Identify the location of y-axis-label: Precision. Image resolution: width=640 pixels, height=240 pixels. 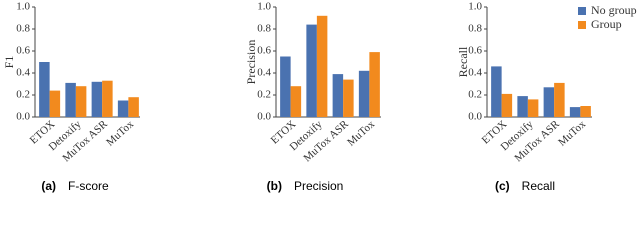
(251, 62).